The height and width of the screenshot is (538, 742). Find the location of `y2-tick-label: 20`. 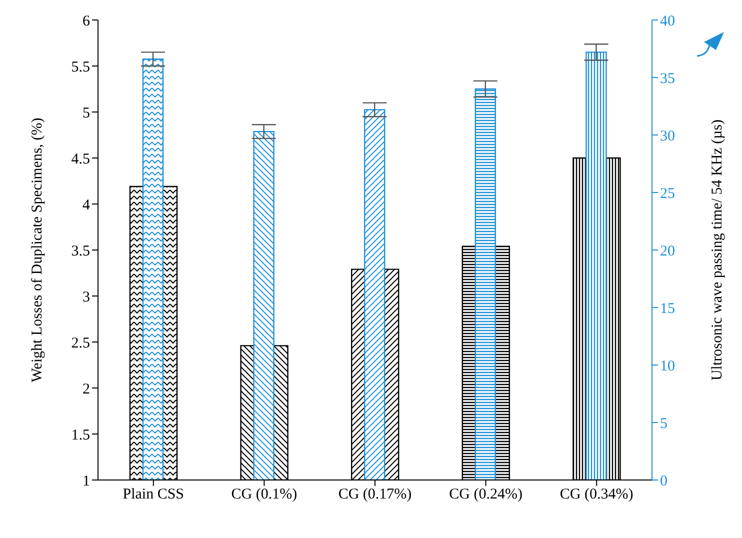

y2-tick-label: 20 is located at coordinates (667, 251).